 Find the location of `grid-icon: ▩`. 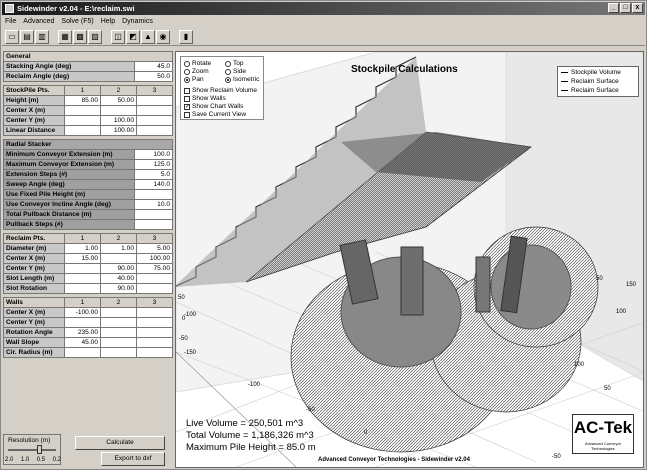

grid-icon: ▩ is located at coordinates (80, 36).